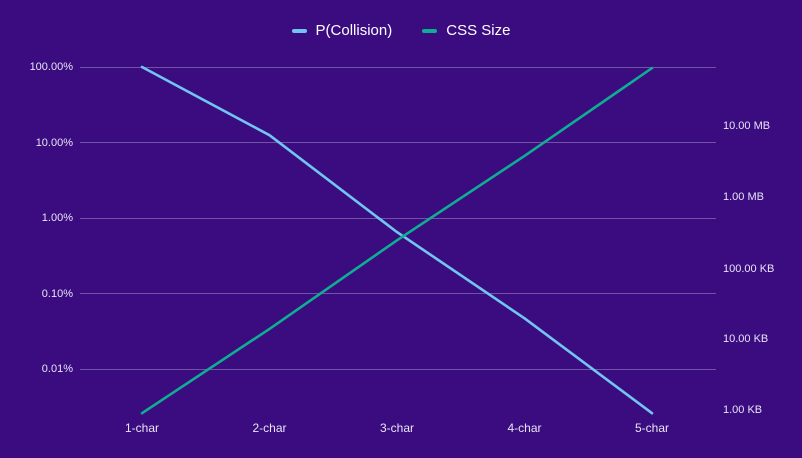 The height and width of the screenshot is (458, 802). Describe the element at coordinates (746, 339) in the screenshot. I see `right-axis-tick-label: 10.00 KB` at that location.